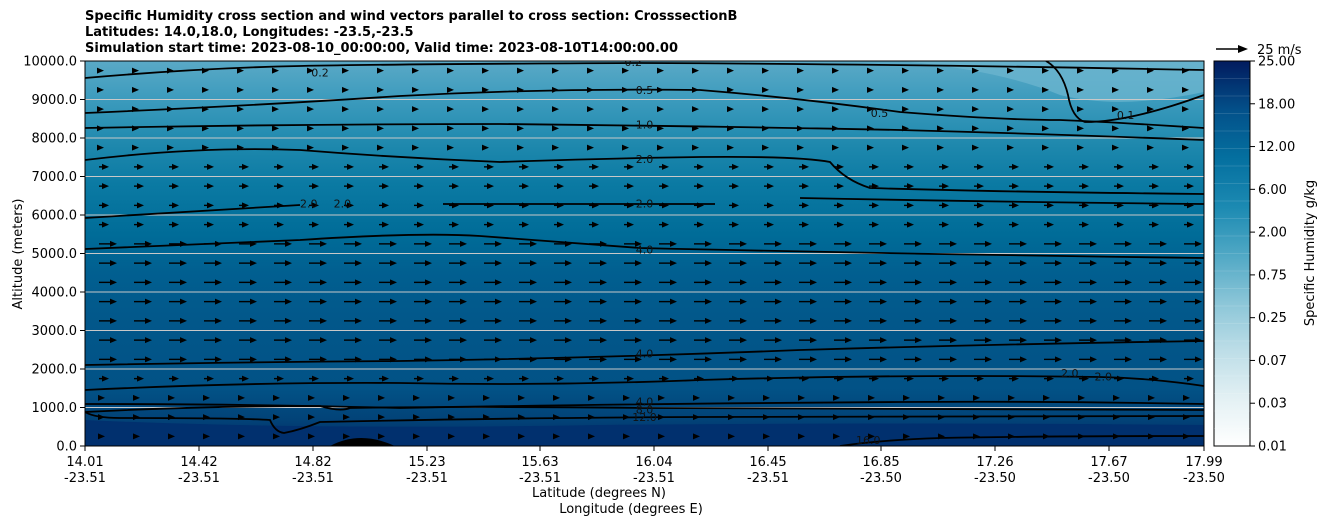 The height and width of the screenshot is (526, 1326). What do you see at coordinates (55, 331) in the screenshot?
I see `y-tick-label: 3000.0` at bounding box center [55, 331].